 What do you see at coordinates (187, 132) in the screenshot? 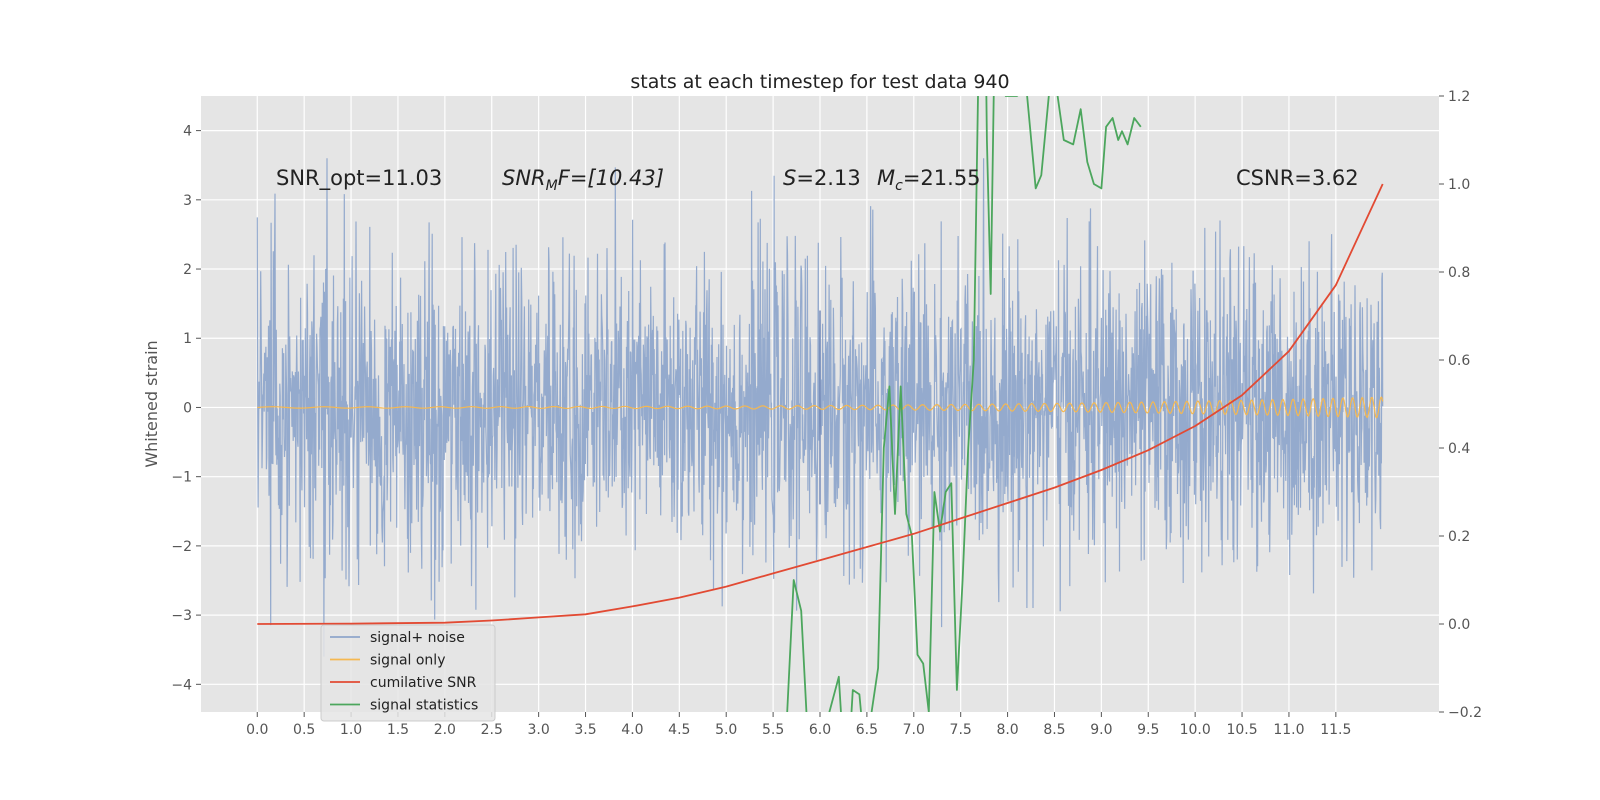
I see `y-tick-label-left: 4` at bounding box center [187, 132].